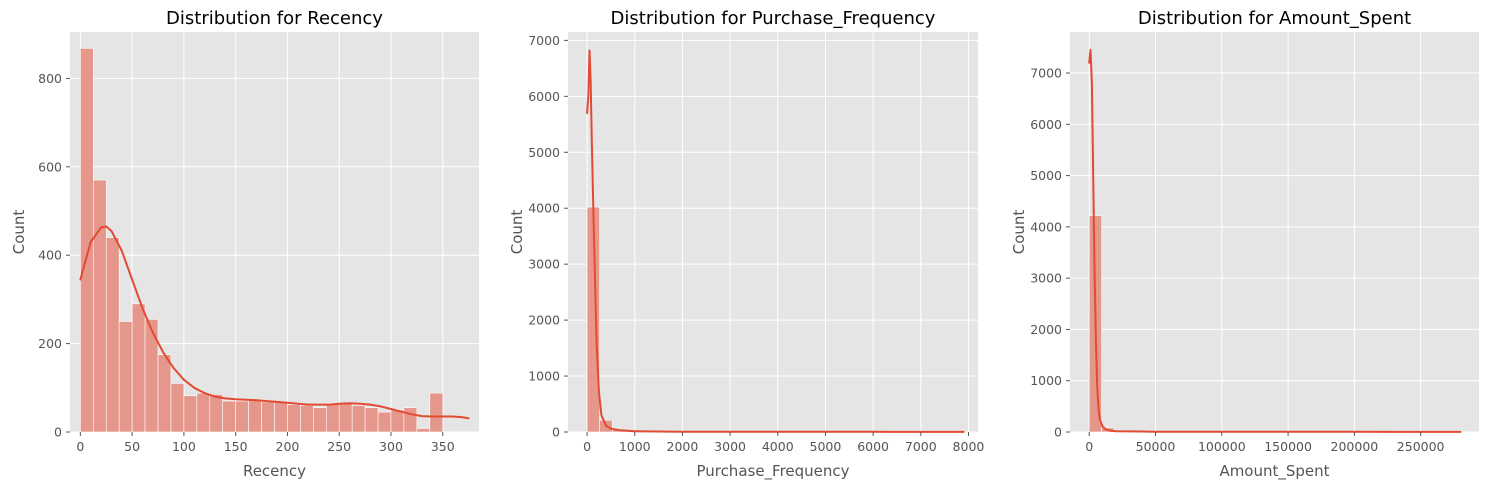  What do you see at coordinates (778, 446) in the screenshot?
I see `x-tick-label: 4000` at bounding box center [778, 446].